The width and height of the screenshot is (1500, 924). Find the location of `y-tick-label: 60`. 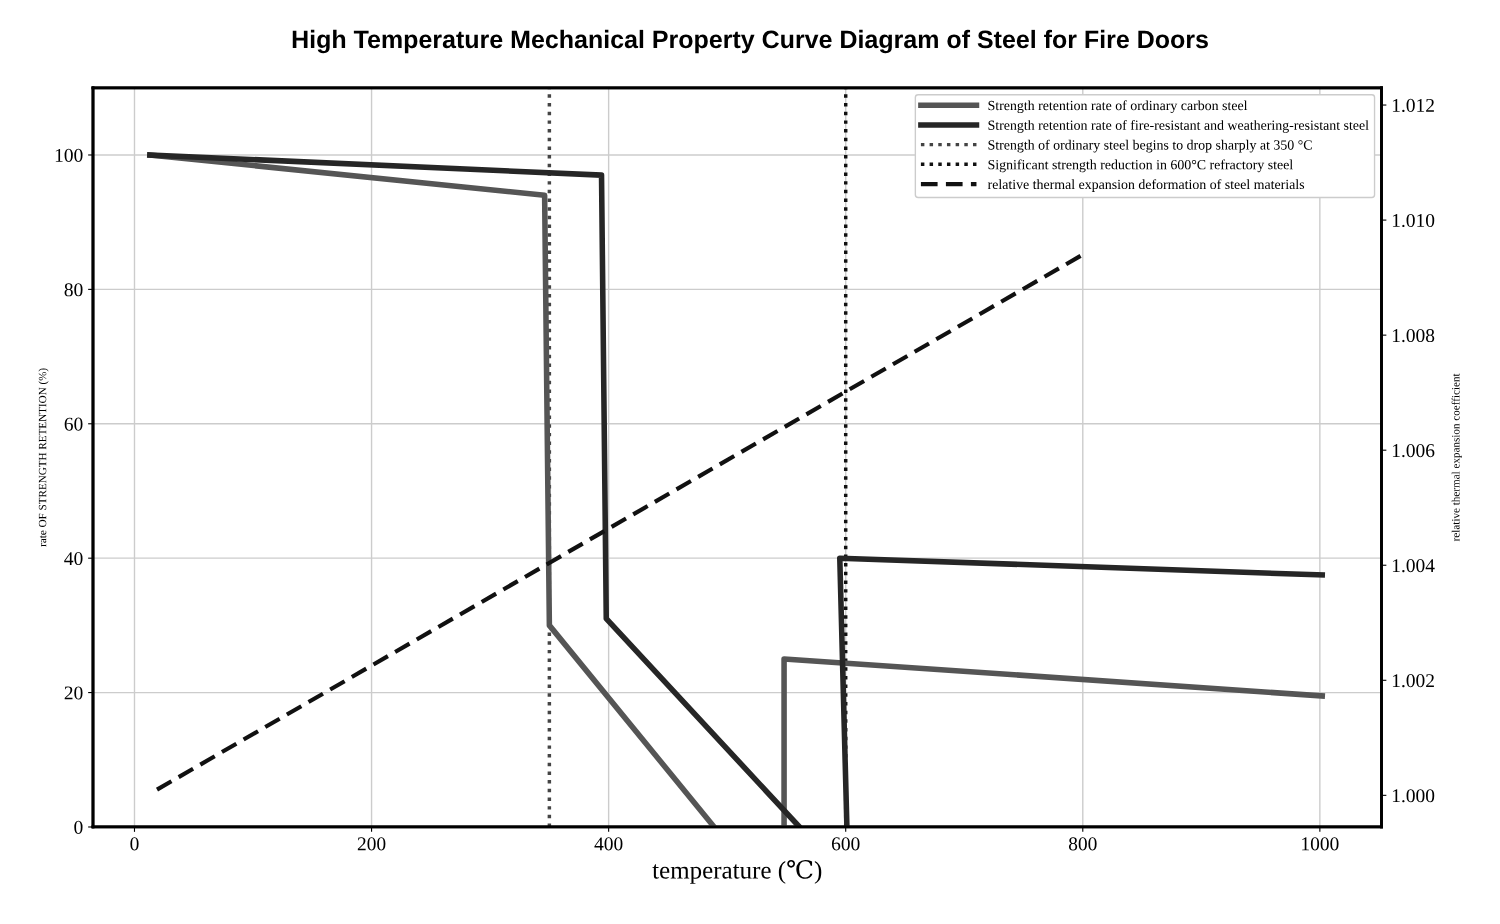

y-tick-label: 60 is located at coordinates (73, 424).